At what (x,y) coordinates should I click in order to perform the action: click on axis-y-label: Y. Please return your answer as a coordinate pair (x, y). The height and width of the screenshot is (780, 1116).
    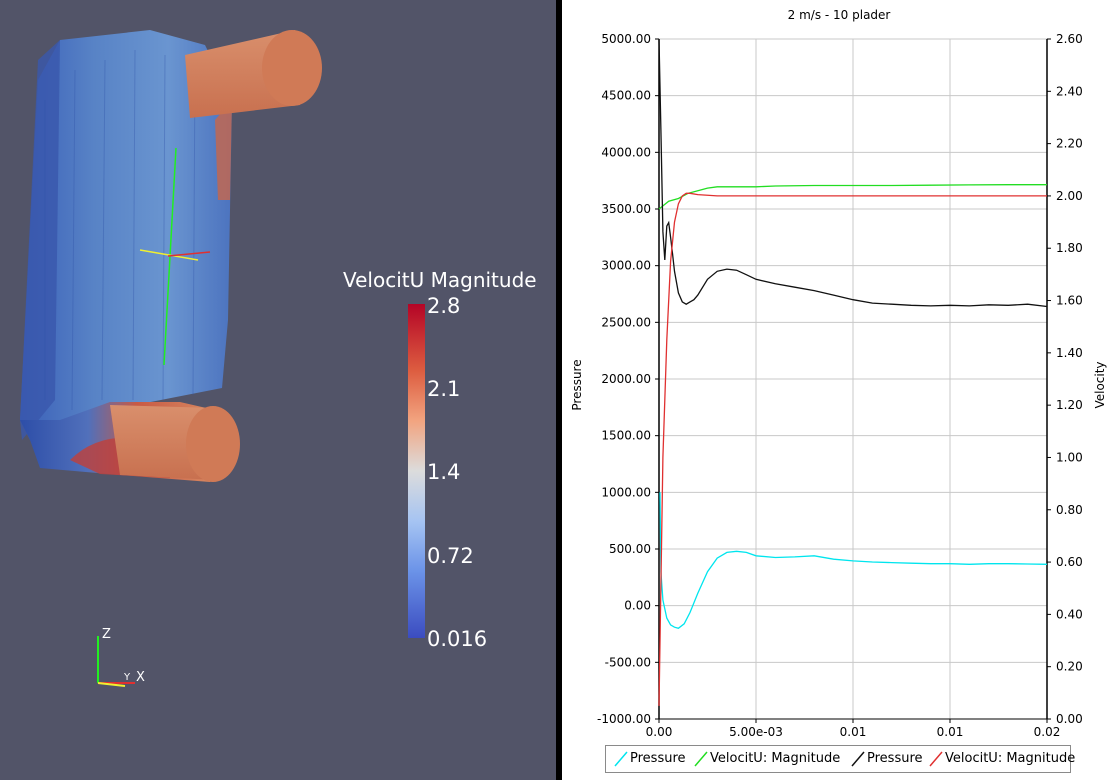
    Looking at the image, I should click on (127, 677).